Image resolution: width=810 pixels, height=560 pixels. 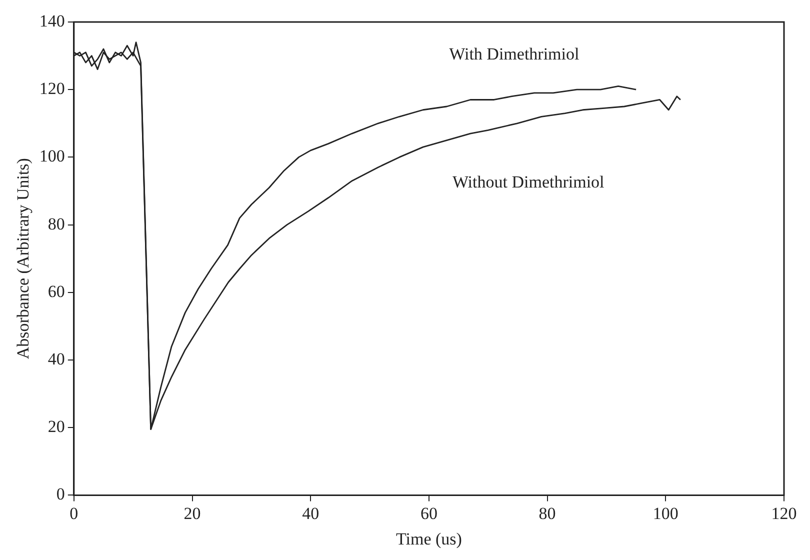 I want to click on x-tick-label: 120, so click(x=784, y=513).